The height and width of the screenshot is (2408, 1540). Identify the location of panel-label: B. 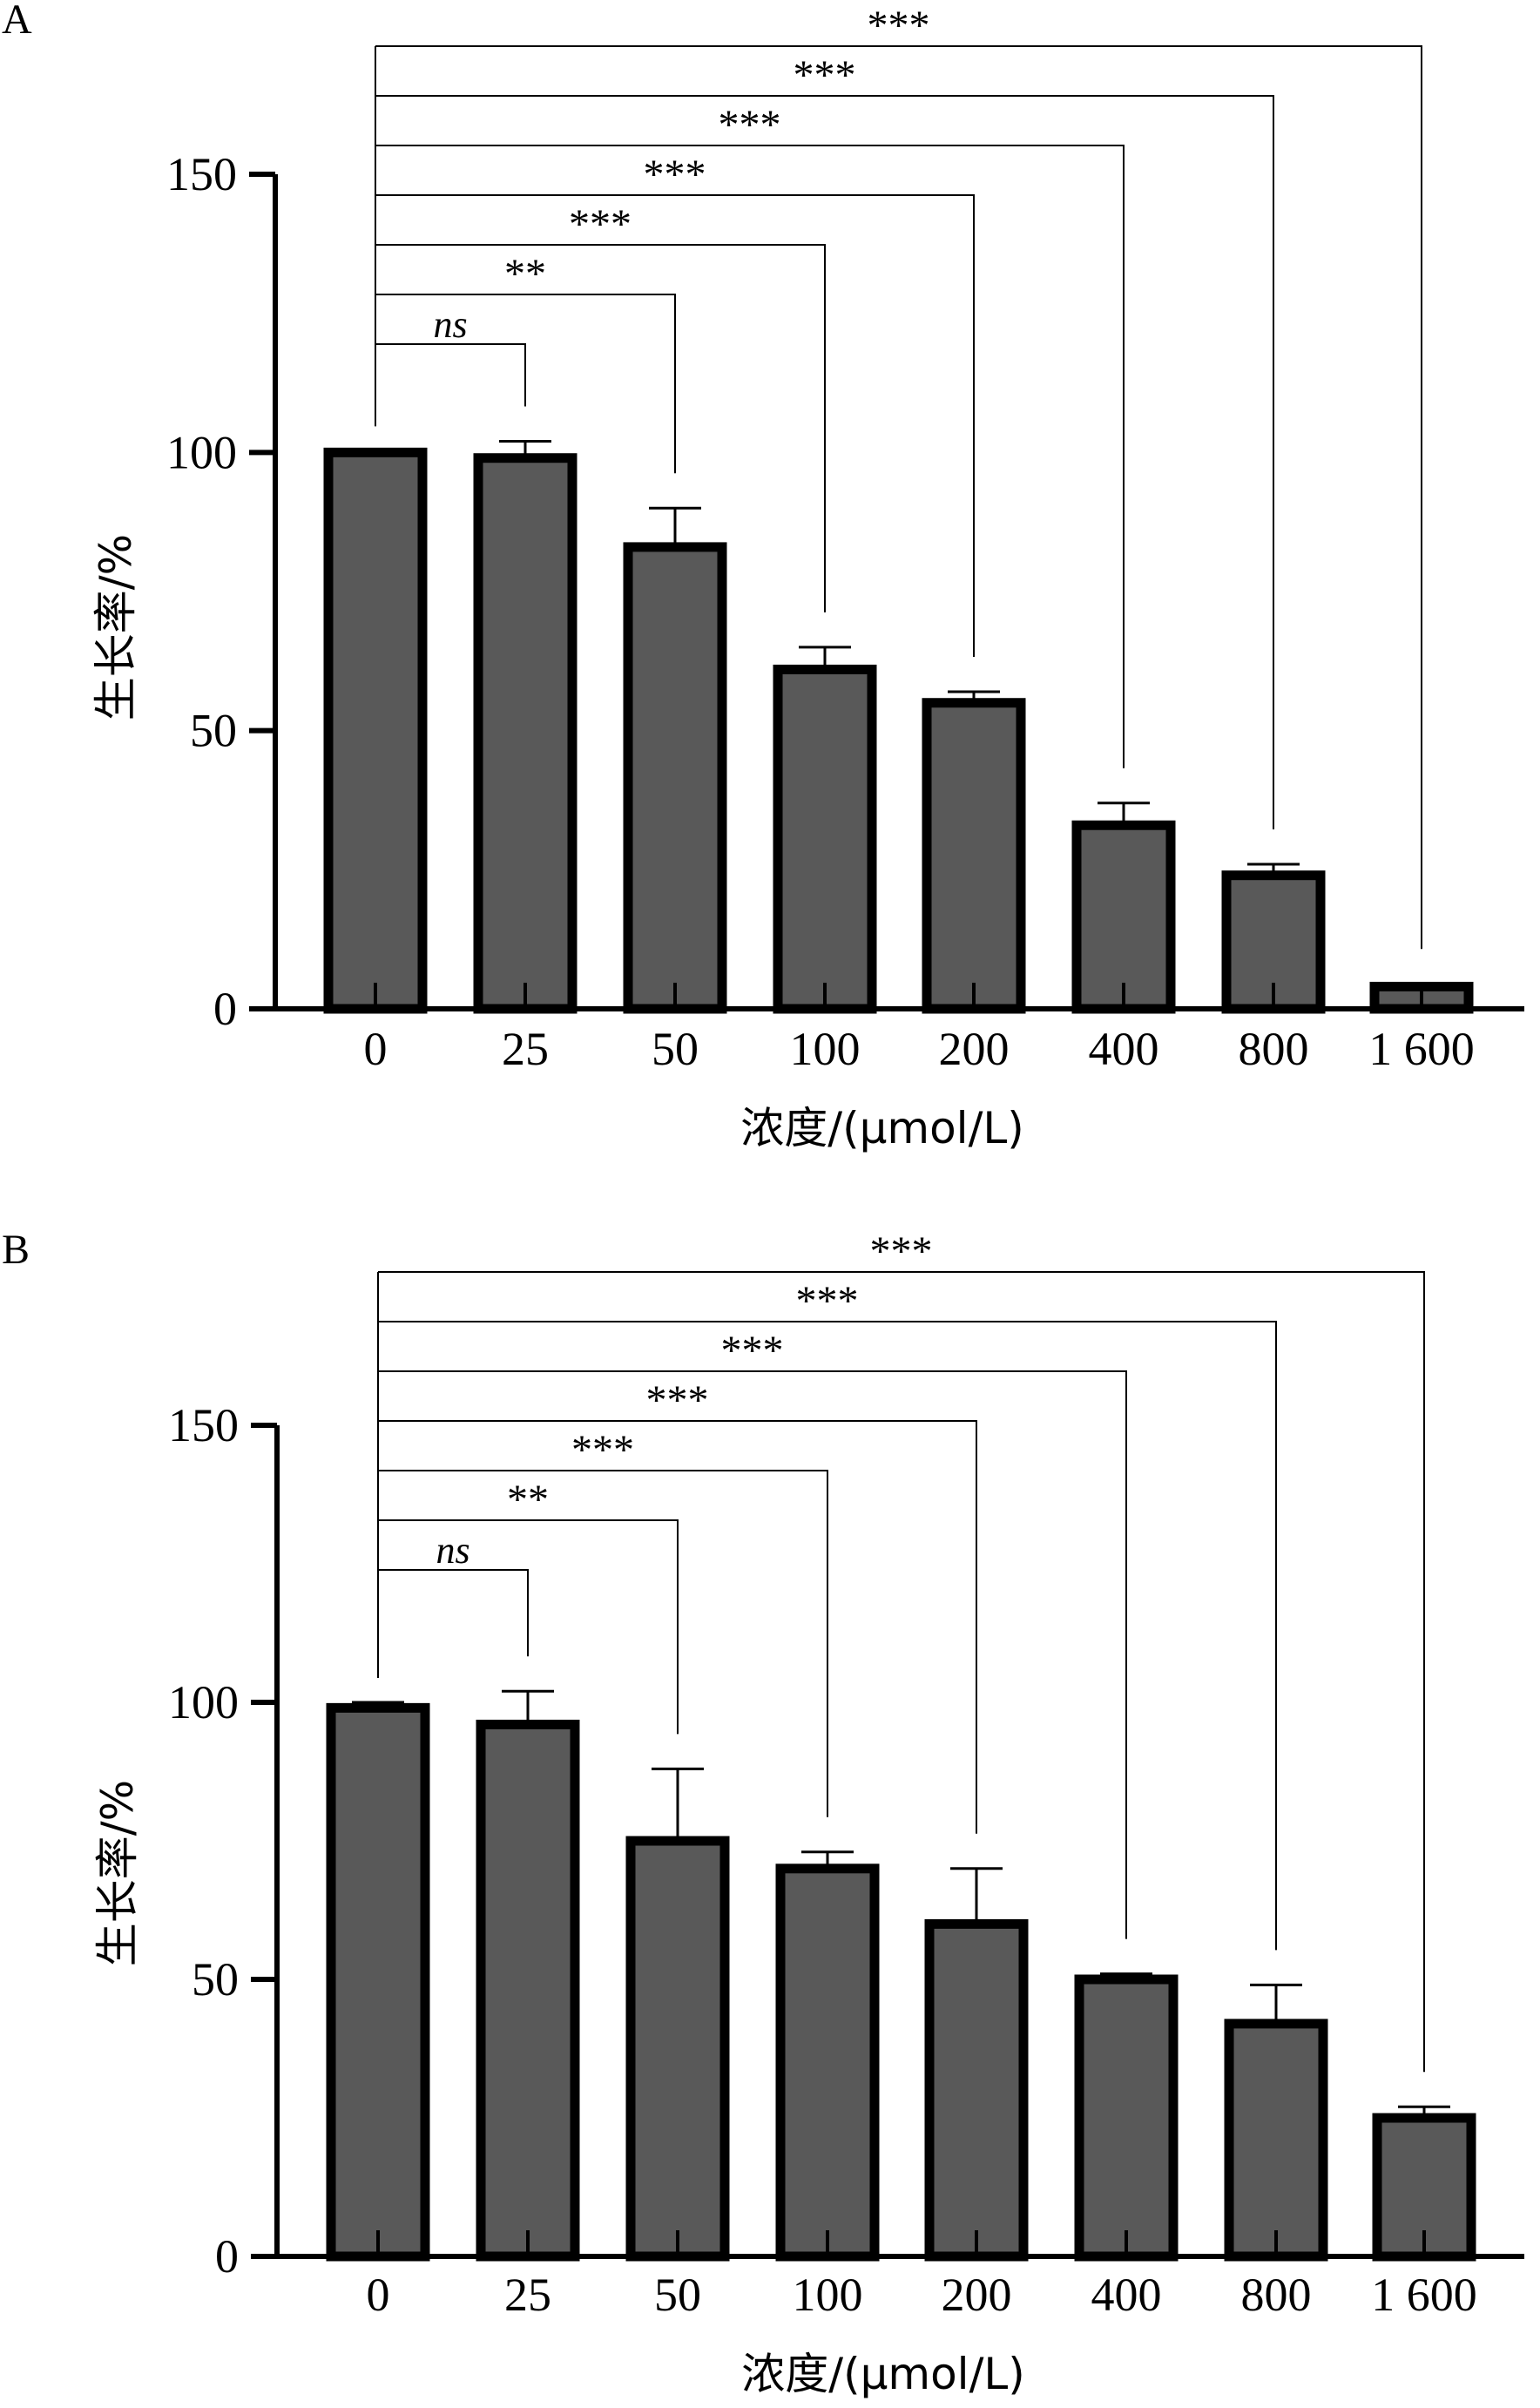
(16, 1250).